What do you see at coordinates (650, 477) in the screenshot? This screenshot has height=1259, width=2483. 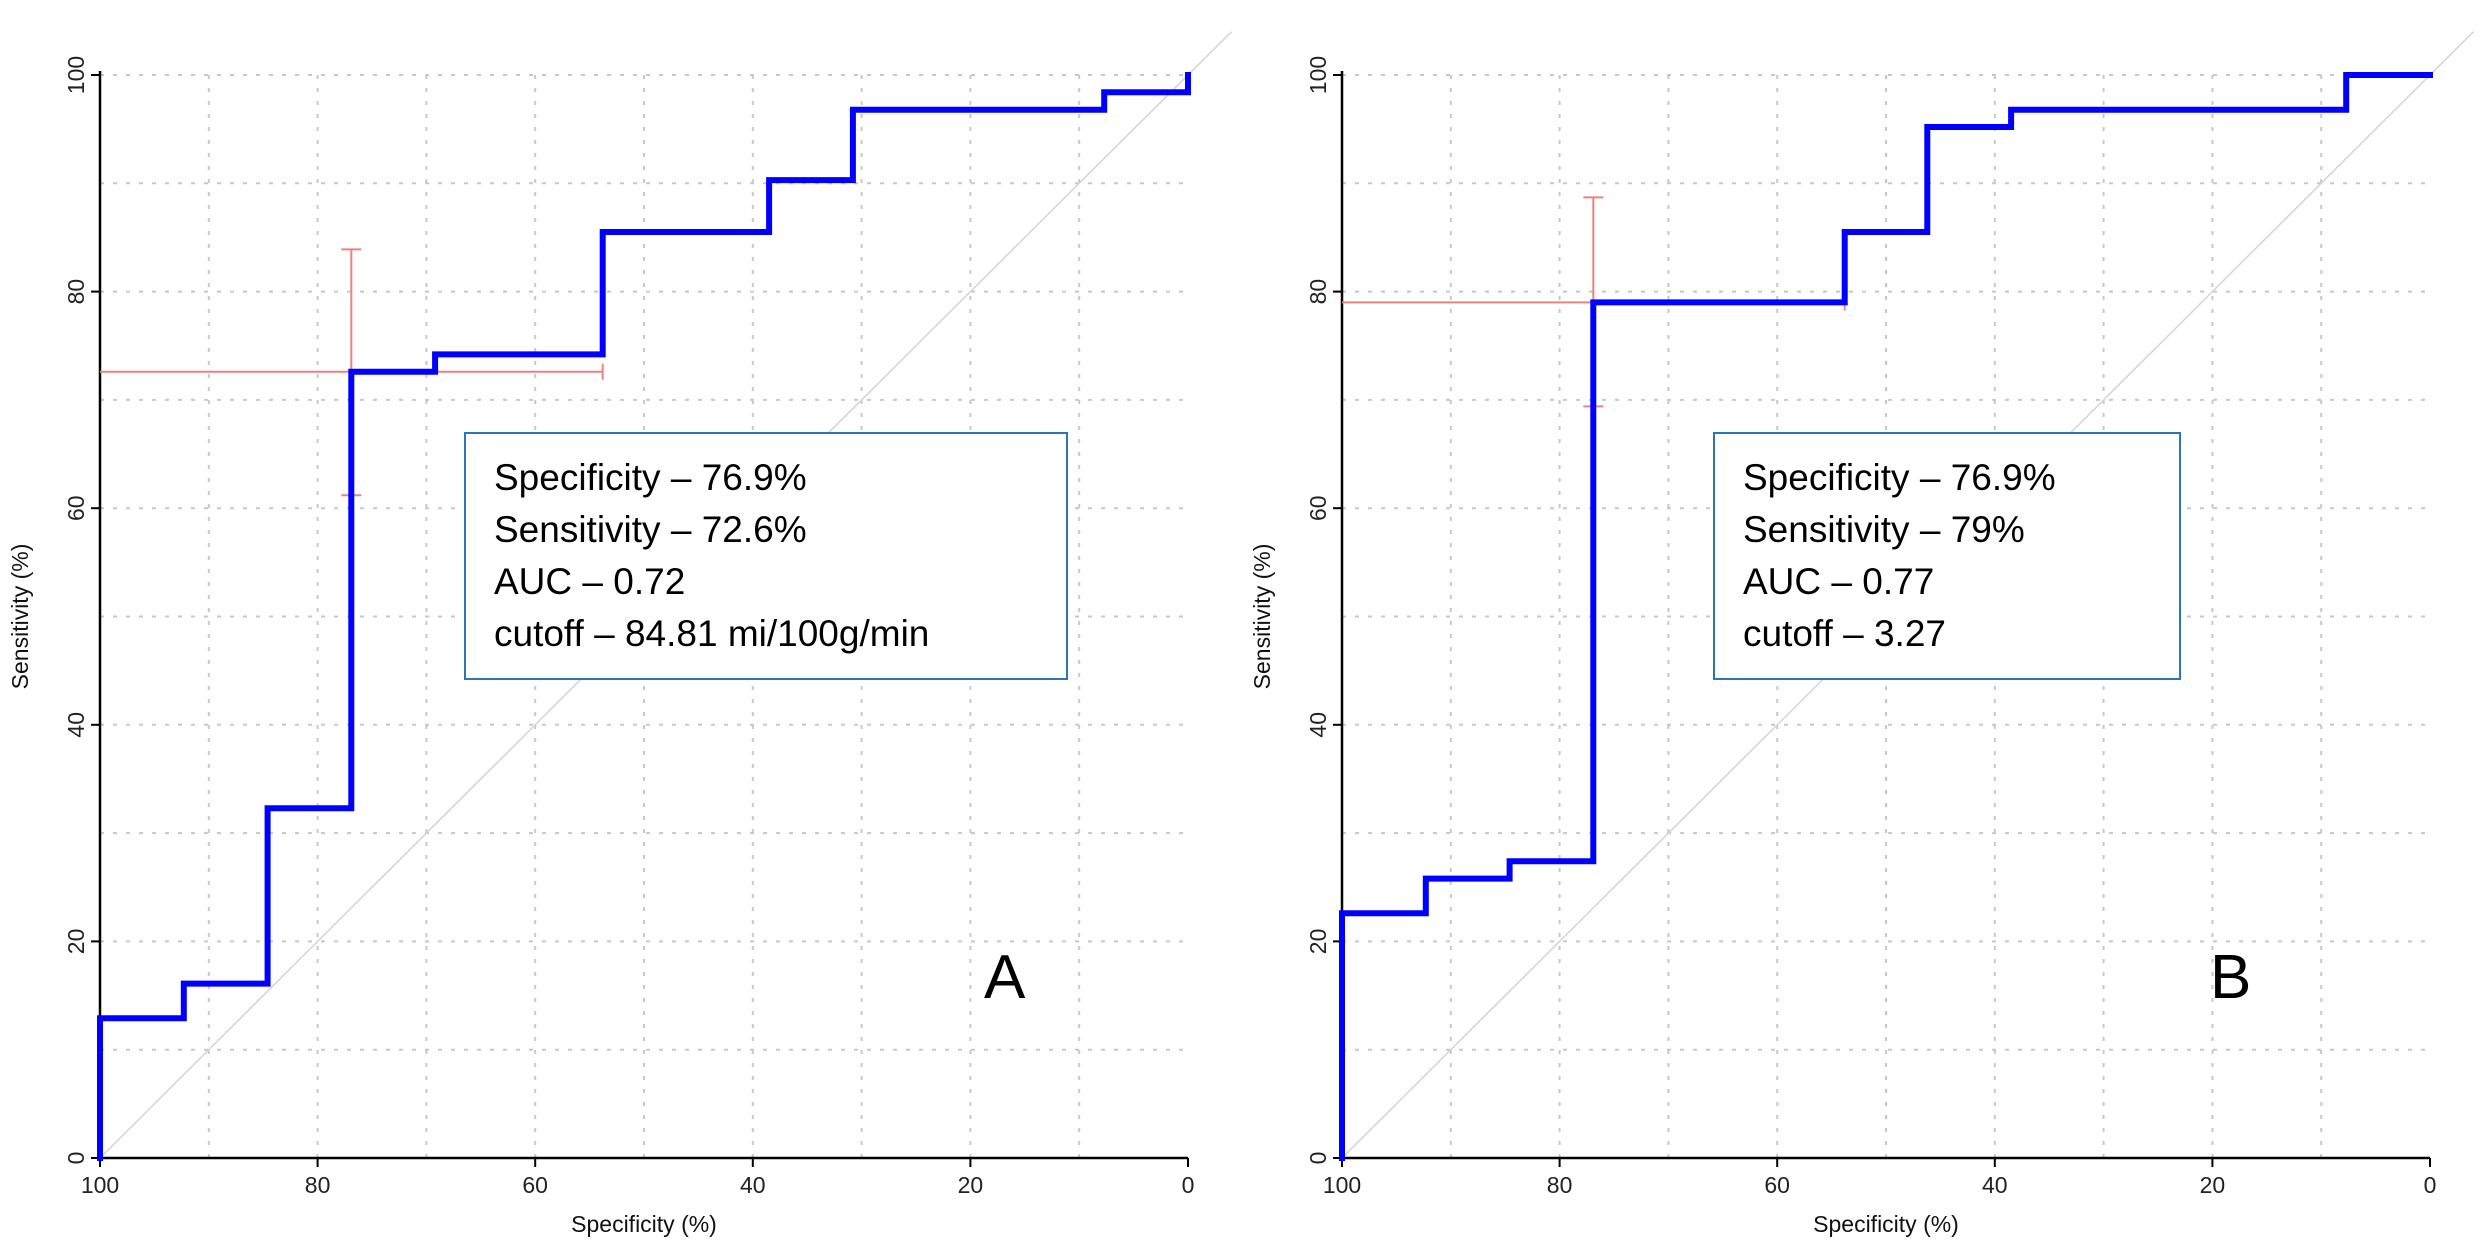 I see `info-specificity-a: Specificity – 76.9%` at bounding box center [650, 477].